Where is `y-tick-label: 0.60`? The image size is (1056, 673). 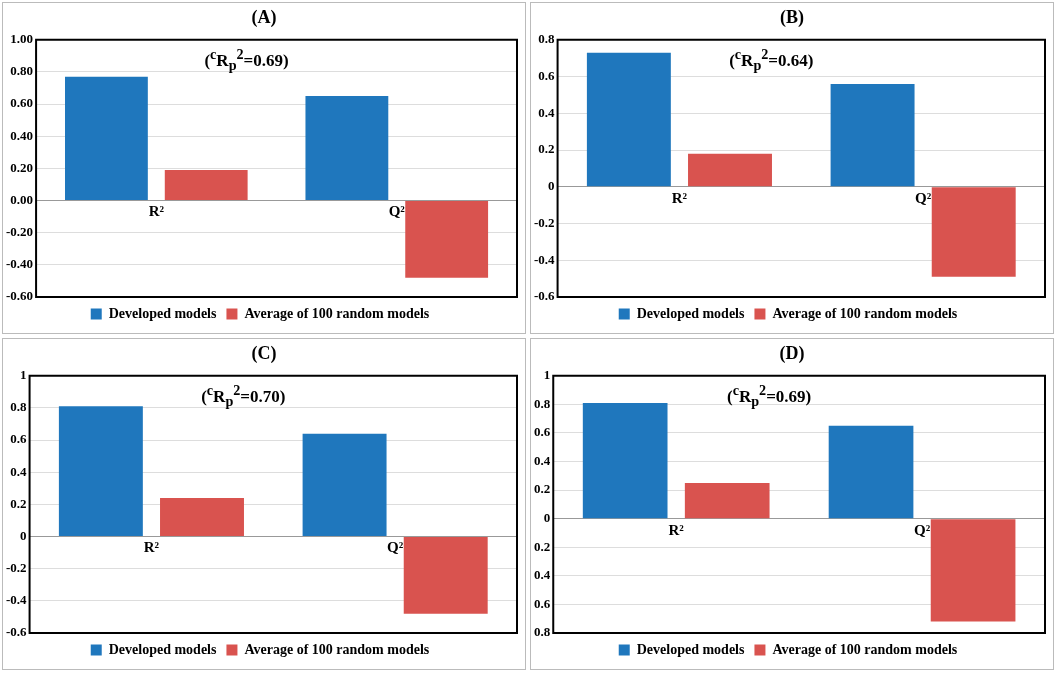 y-tick-label: 0.60 is located at coordinates (22, 103).